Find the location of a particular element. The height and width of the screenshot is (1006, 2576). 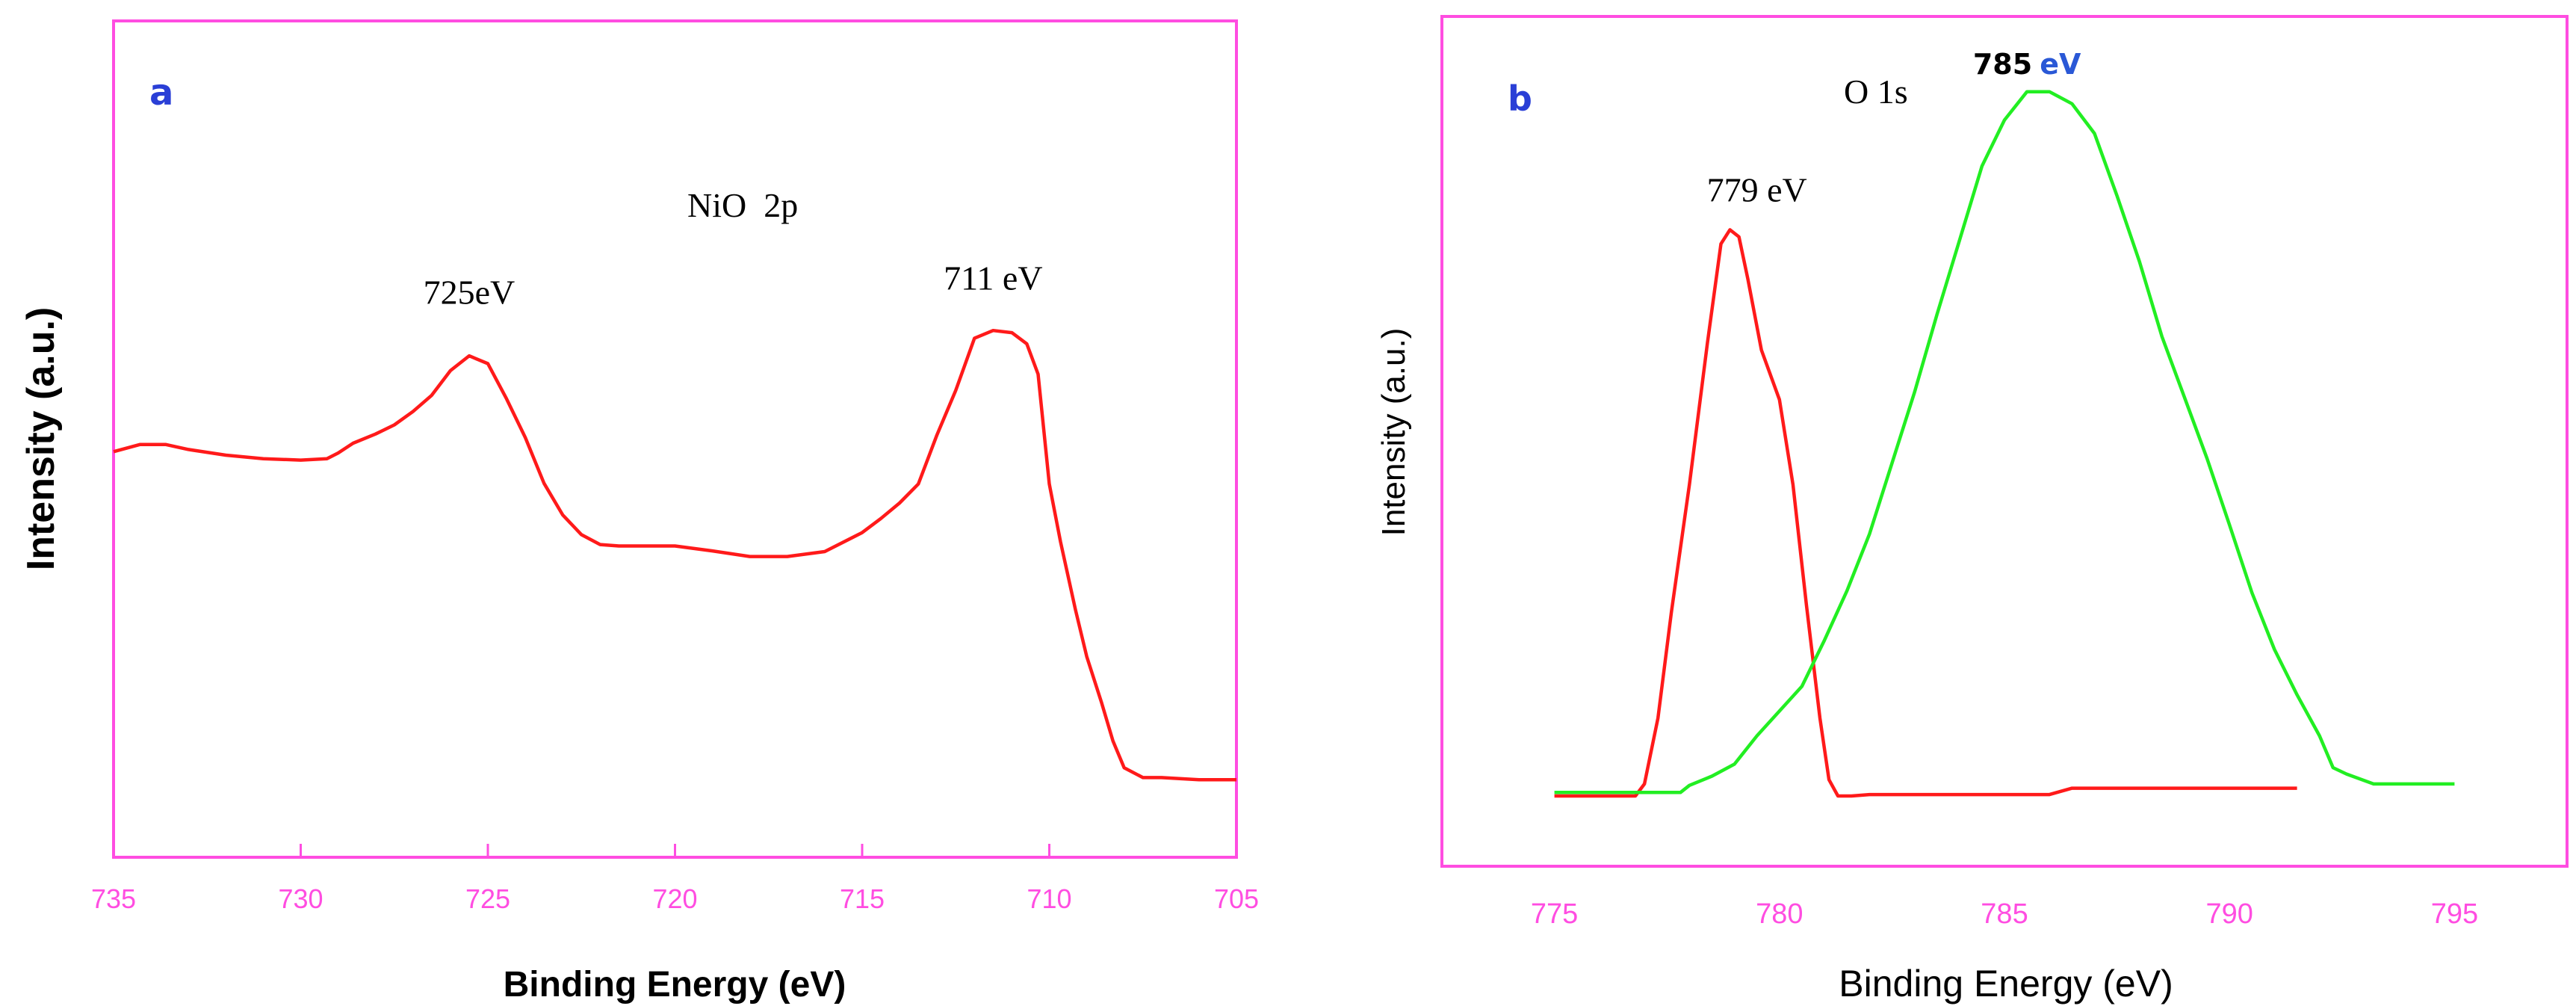

panel-a-x-tick-label: 705 is located at coordinates (1236, 899).